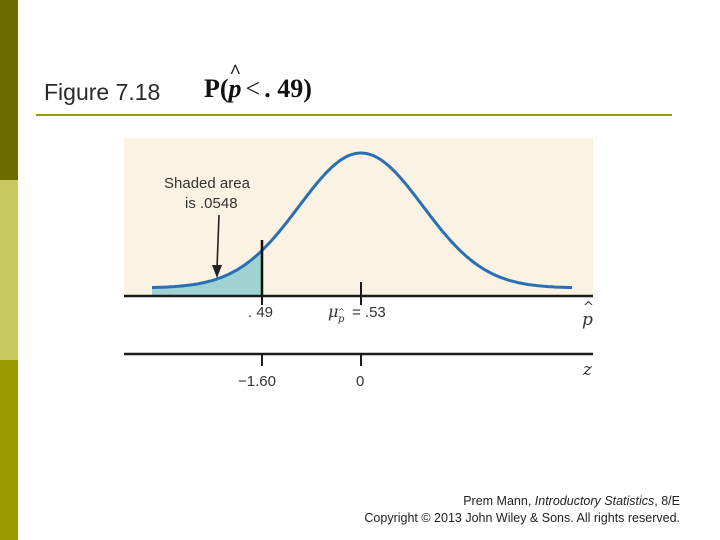 The width and height of the screenshot is (720, 540). Describe the element at coordinates (207, 273) in the screenshot. I see `shaded-left-tail` at that location.